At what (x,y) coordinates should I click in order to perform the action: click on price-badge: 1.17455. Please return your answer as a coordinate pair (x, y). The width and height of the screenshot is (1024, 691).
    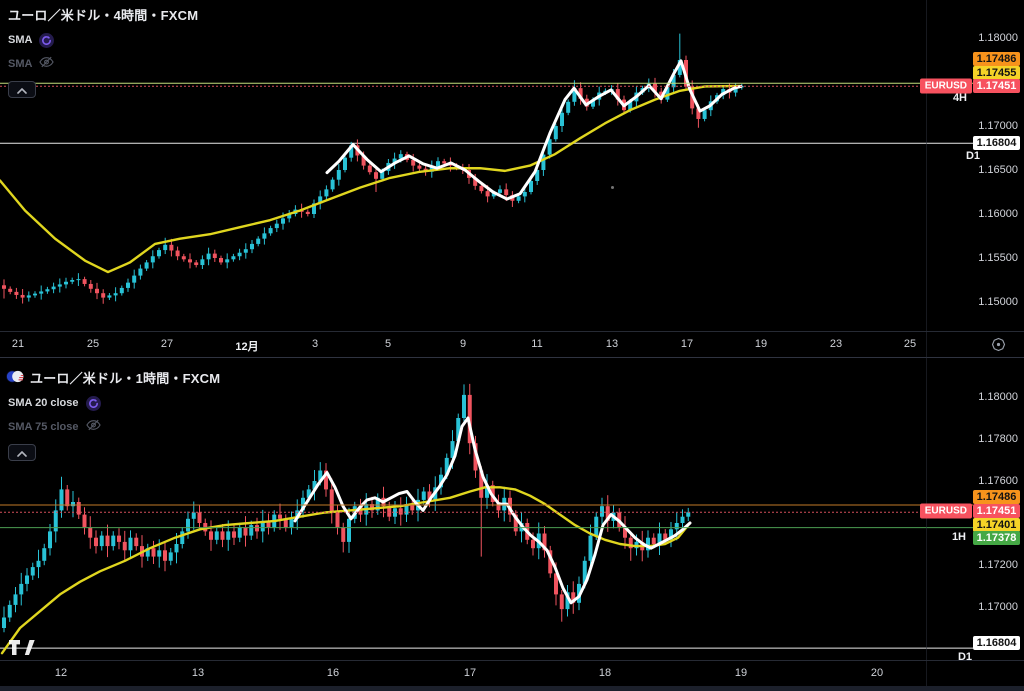
    Looking at the image, I should click on (996, 73).